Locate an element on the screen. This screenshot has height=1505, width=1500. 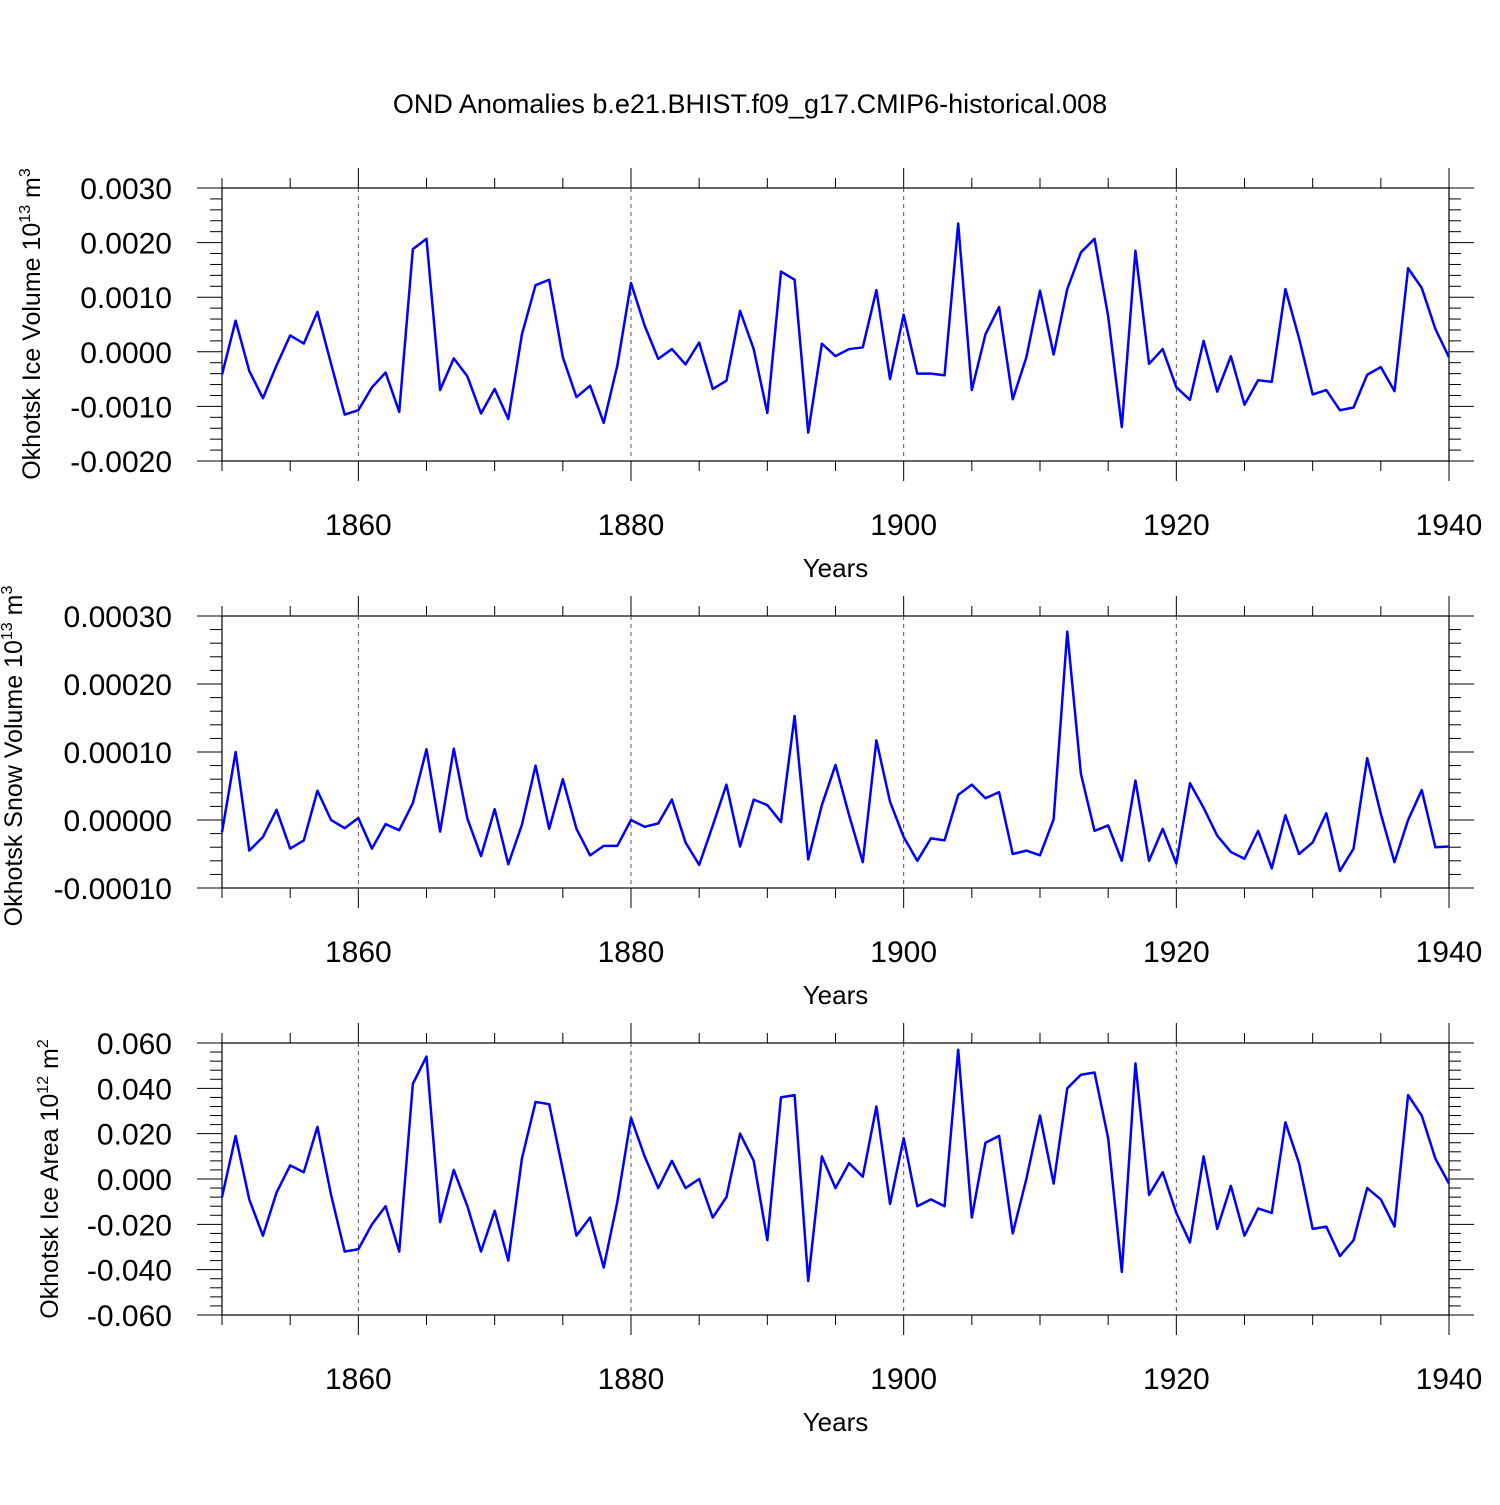
y-tick-label: 0.00000 is located at coordinates (118, 821).